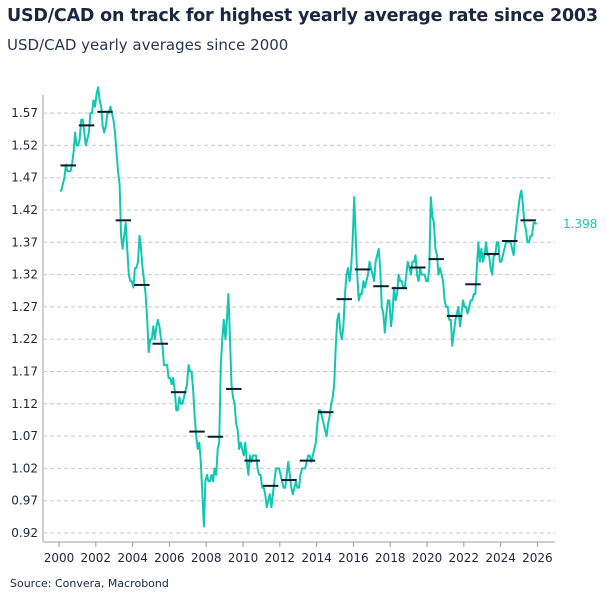 The image size is (606, 606). What do you see at coordinates (132, 558) in the screenshot?
I see `x-tick-label: 2004` at bounding box center [132, 558].